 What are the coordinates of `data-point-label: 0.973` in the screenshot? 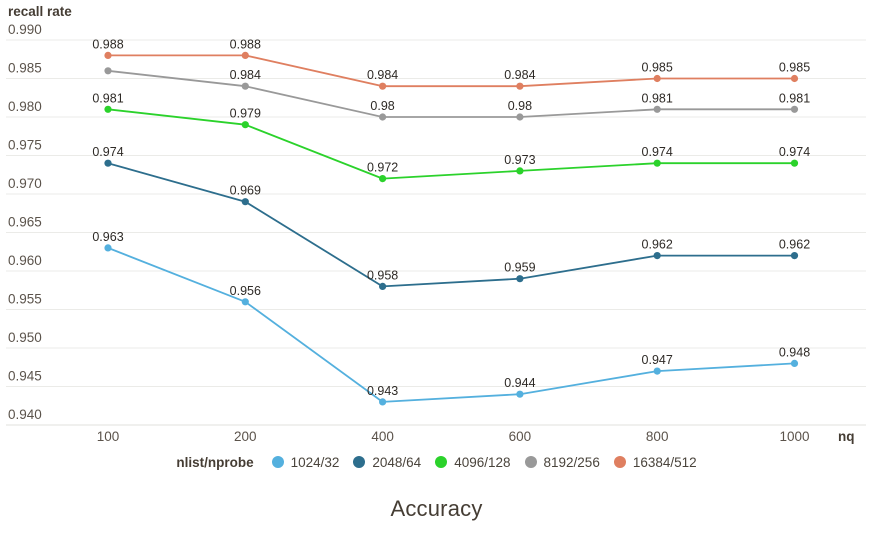 It's located at (519, 160).